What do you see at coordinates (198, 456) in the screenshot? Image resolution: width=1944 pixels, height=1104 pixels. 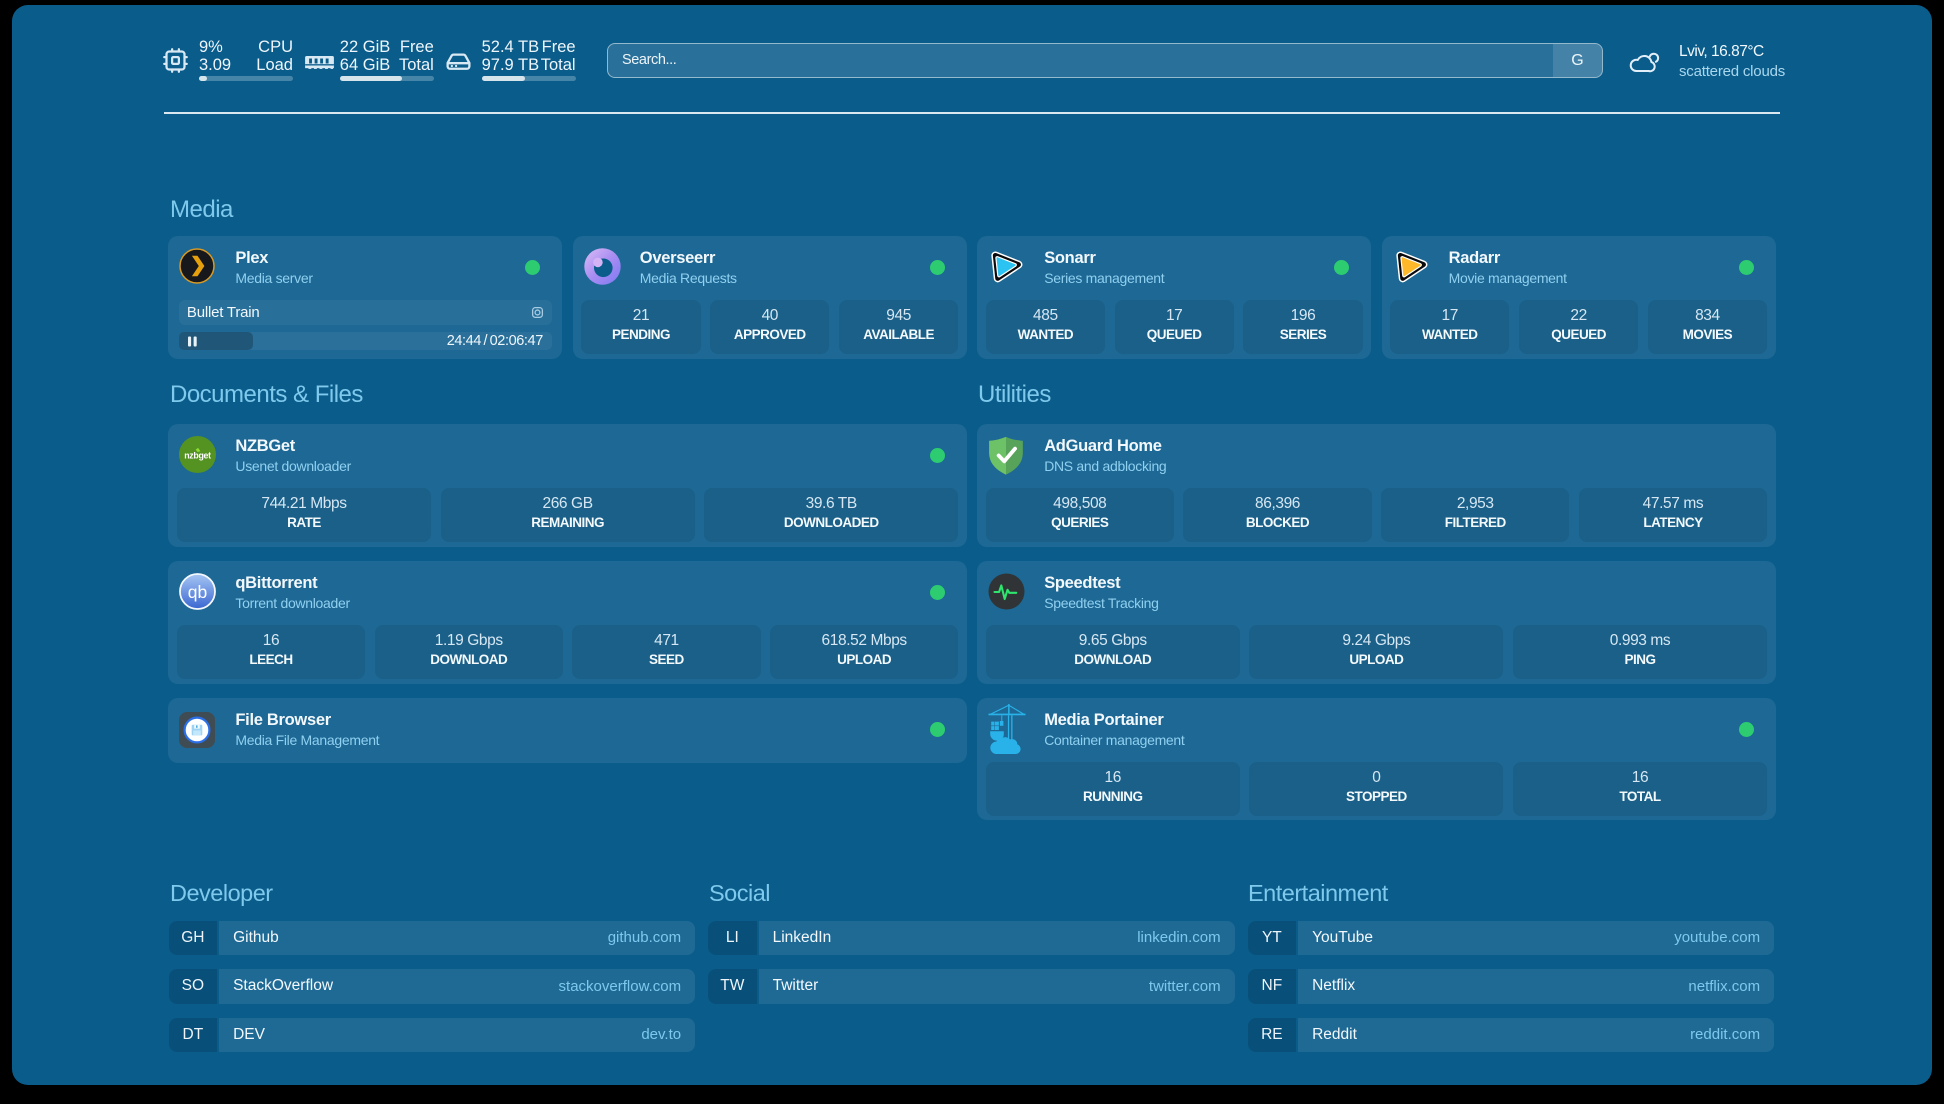 I see `svg-text: nzbget` at bounding box center [198, 456].